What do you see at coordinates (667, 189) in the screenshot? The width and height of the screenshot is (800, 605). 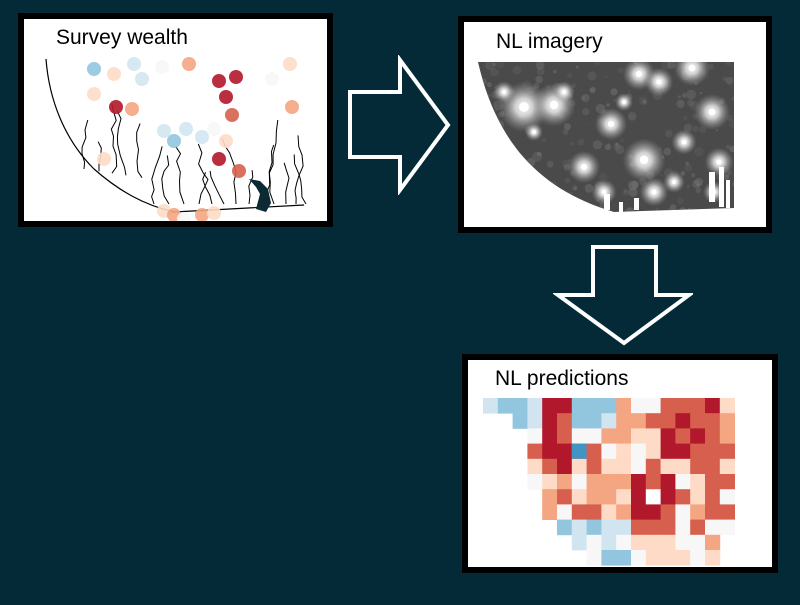 I see `nl-coastline-features` at bounding box center [667, 189].